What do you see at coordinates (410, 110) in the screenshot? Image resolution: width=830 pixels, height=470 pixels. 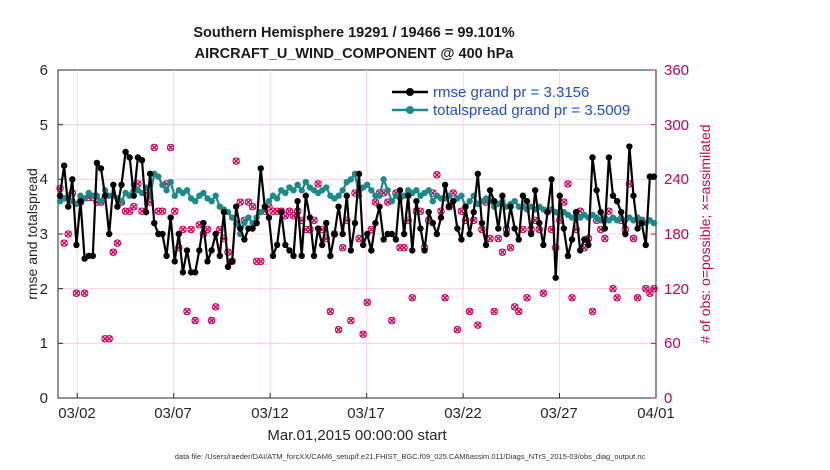 I see `legend-marker-totalspread` at bounding box center [410, 110].